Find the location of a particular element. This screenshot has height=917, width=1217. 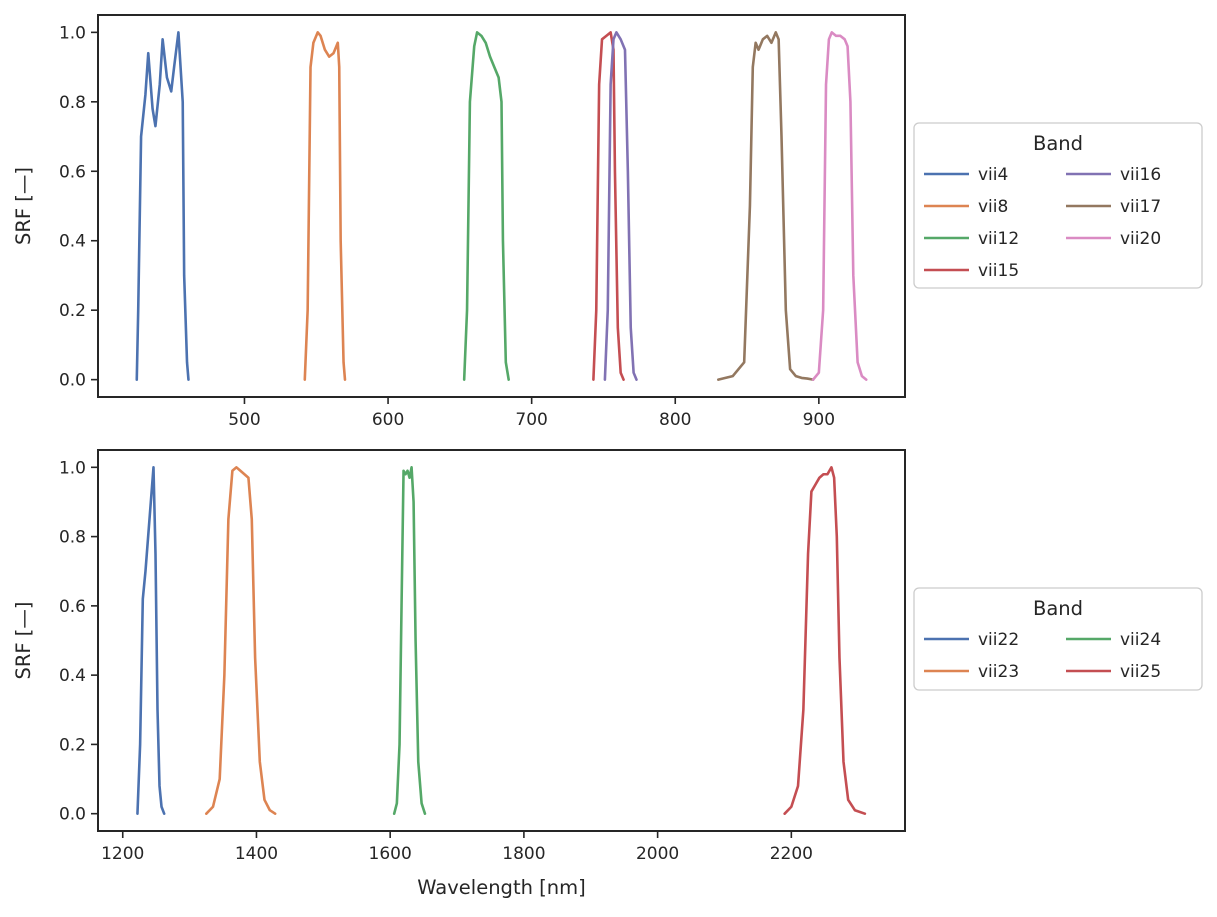

legend-label-vii24: vii24 is located at coordinates (1140, 640).